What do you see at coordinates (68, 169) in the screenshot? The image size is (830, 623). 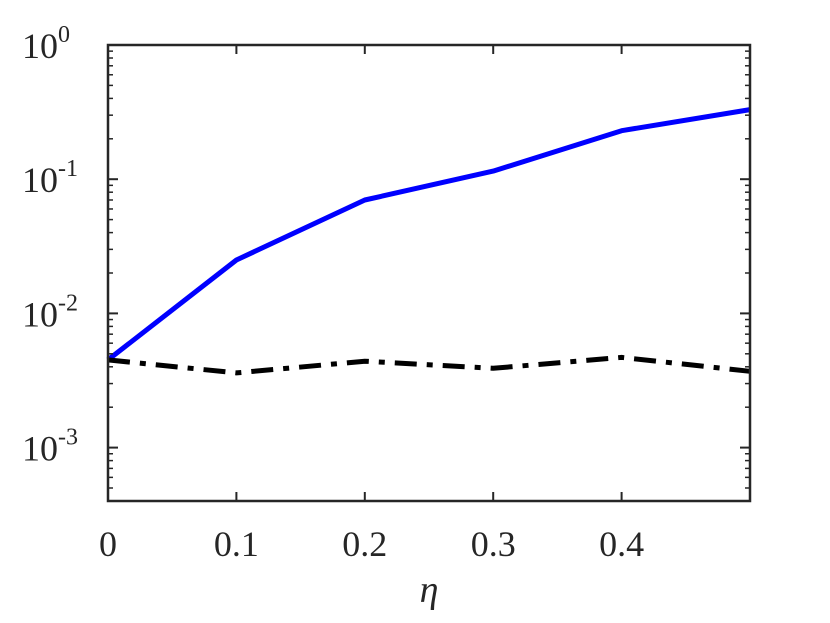 I see `y-tick-label-exponent: -1` at bounding box center [68, 169].